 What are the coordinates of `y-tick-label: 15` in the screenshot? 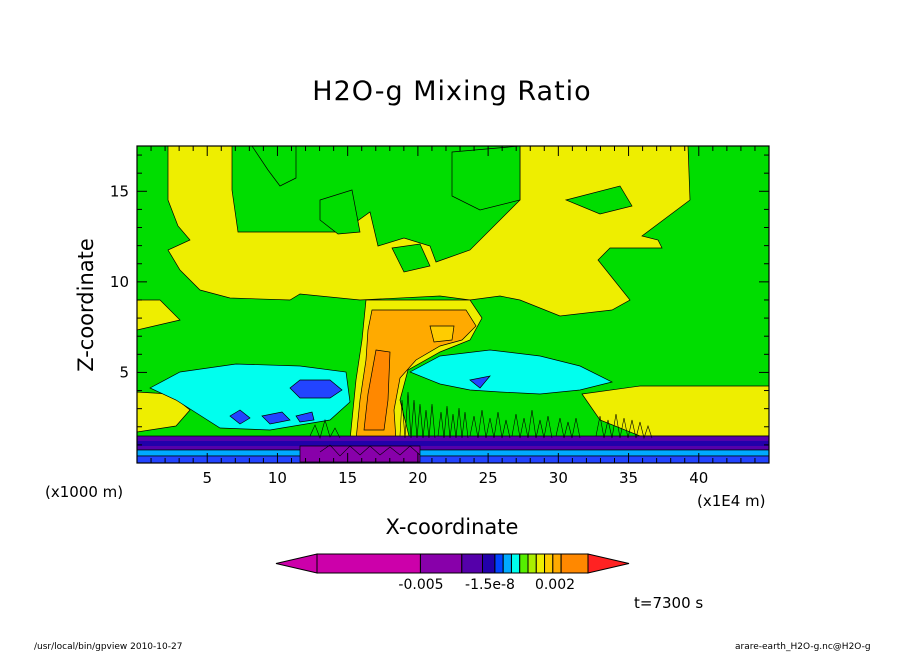 It's located at (119, 191).